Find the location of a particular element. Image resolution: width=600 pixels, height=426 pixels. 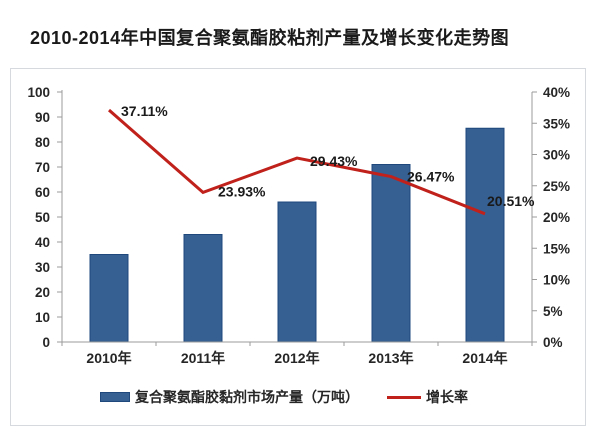

bar-2011年 is located at coordinates (203, 288).